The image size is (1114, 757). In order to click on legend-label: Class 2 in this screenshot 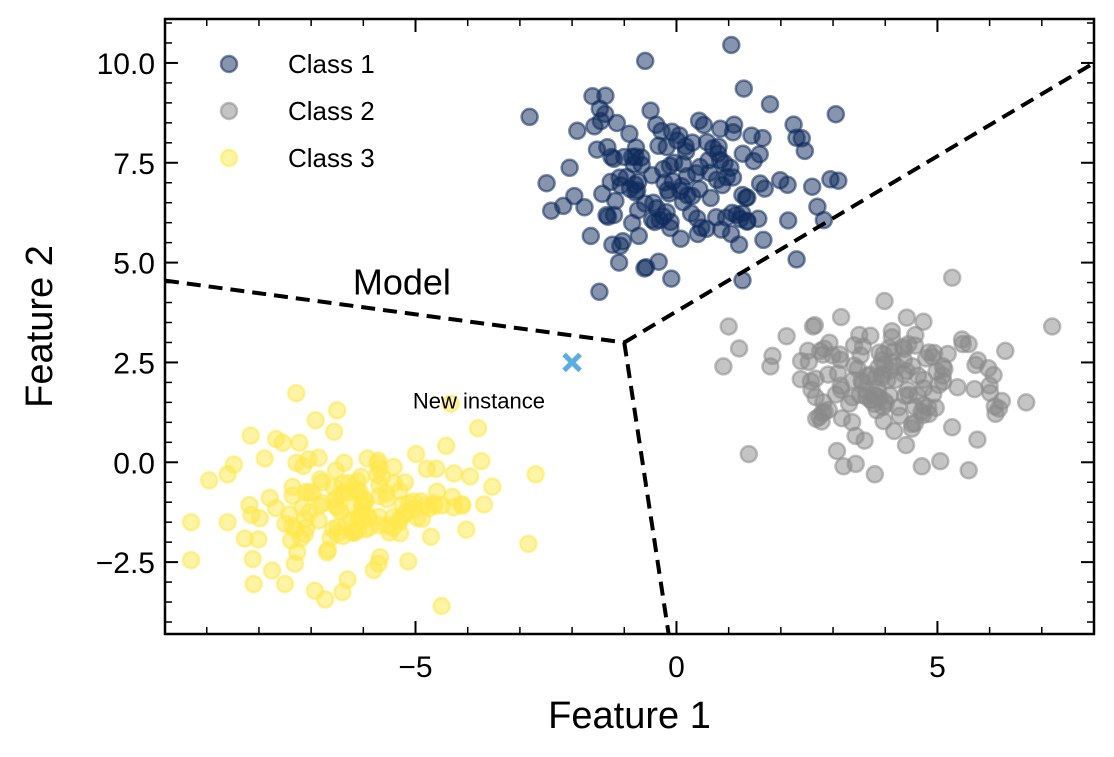, I will do `click(331, 111)`.